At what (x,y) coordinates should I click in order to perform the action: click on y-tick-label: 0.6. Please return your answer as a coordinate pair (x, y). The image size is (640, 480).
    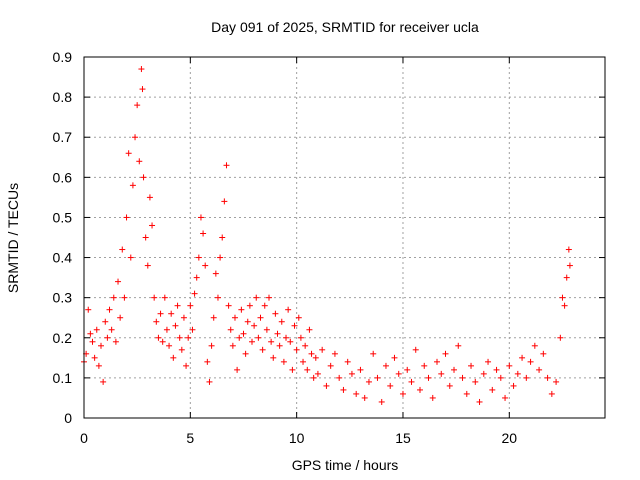
    Looking at the image, I should click on (63, 177).